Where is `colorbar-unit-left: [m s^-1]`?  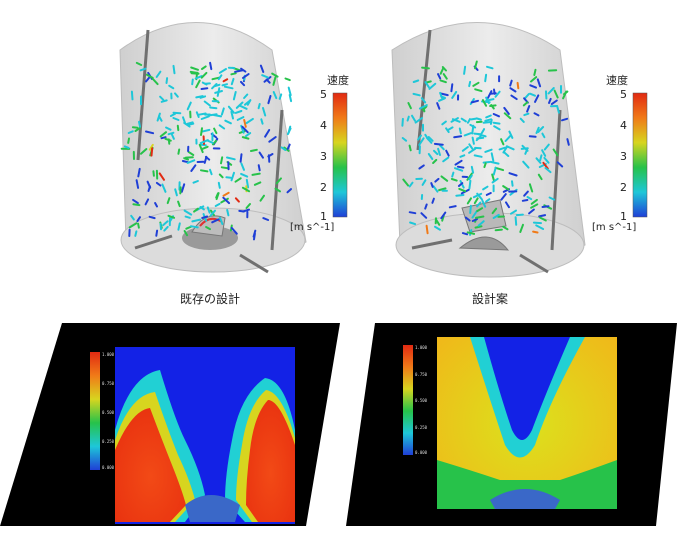 colorbar-unit-left: [m s^-1] is located at coordinates (312, 227).